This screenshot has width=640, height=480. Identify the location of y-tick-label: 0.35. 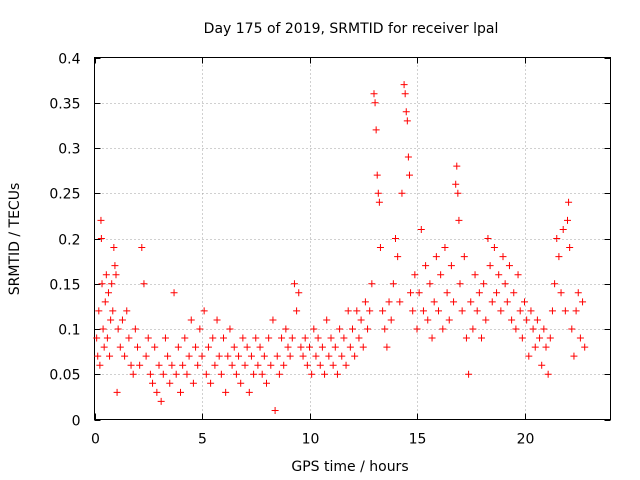
(64, 105).